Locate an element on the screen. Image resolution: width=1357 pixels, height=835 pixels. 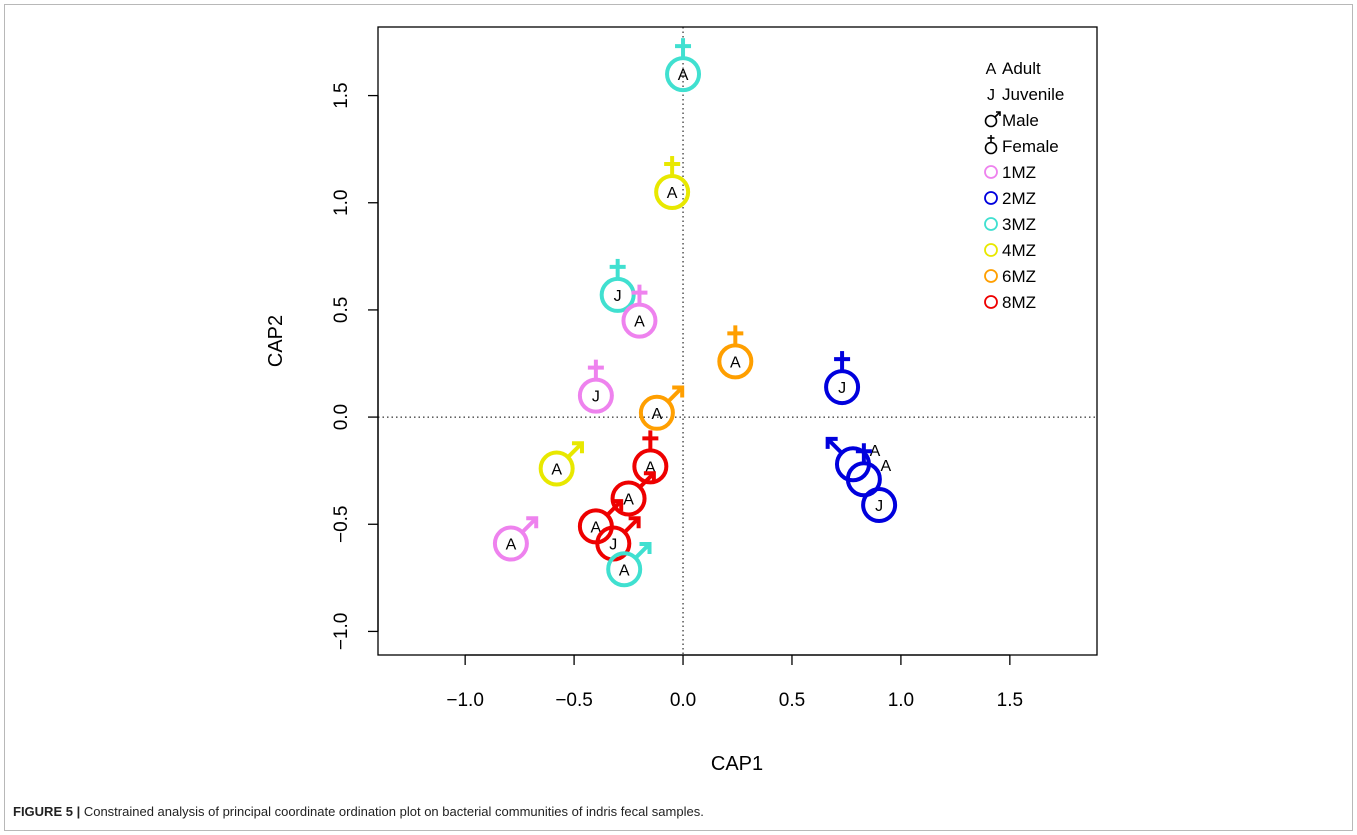
figure-label: FIGURE 5 | is located at coordinates (47, 811).